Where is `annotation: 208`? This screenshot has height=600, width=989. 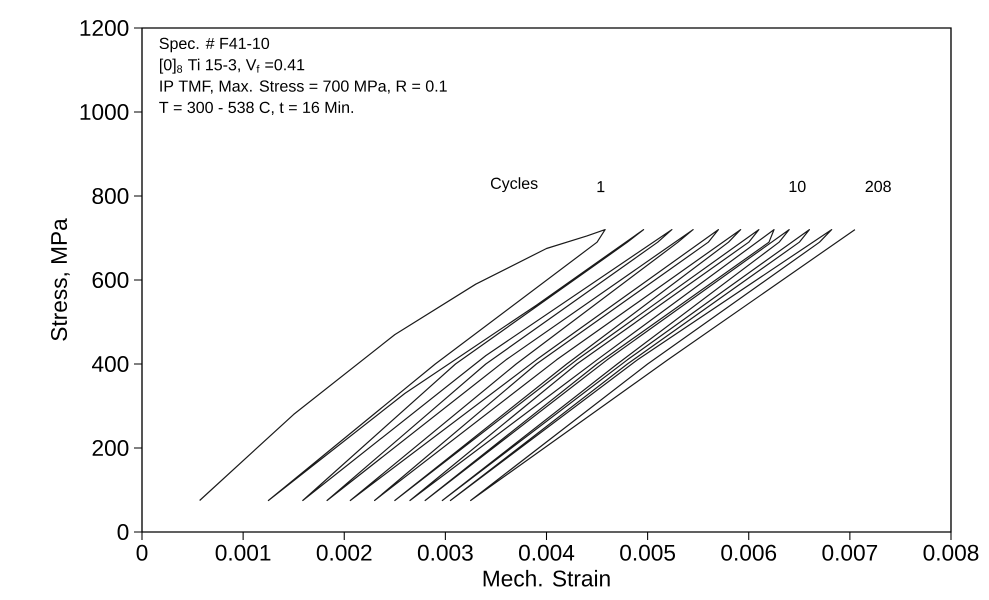 annotation: 208 is located at coordinates (878, 186).